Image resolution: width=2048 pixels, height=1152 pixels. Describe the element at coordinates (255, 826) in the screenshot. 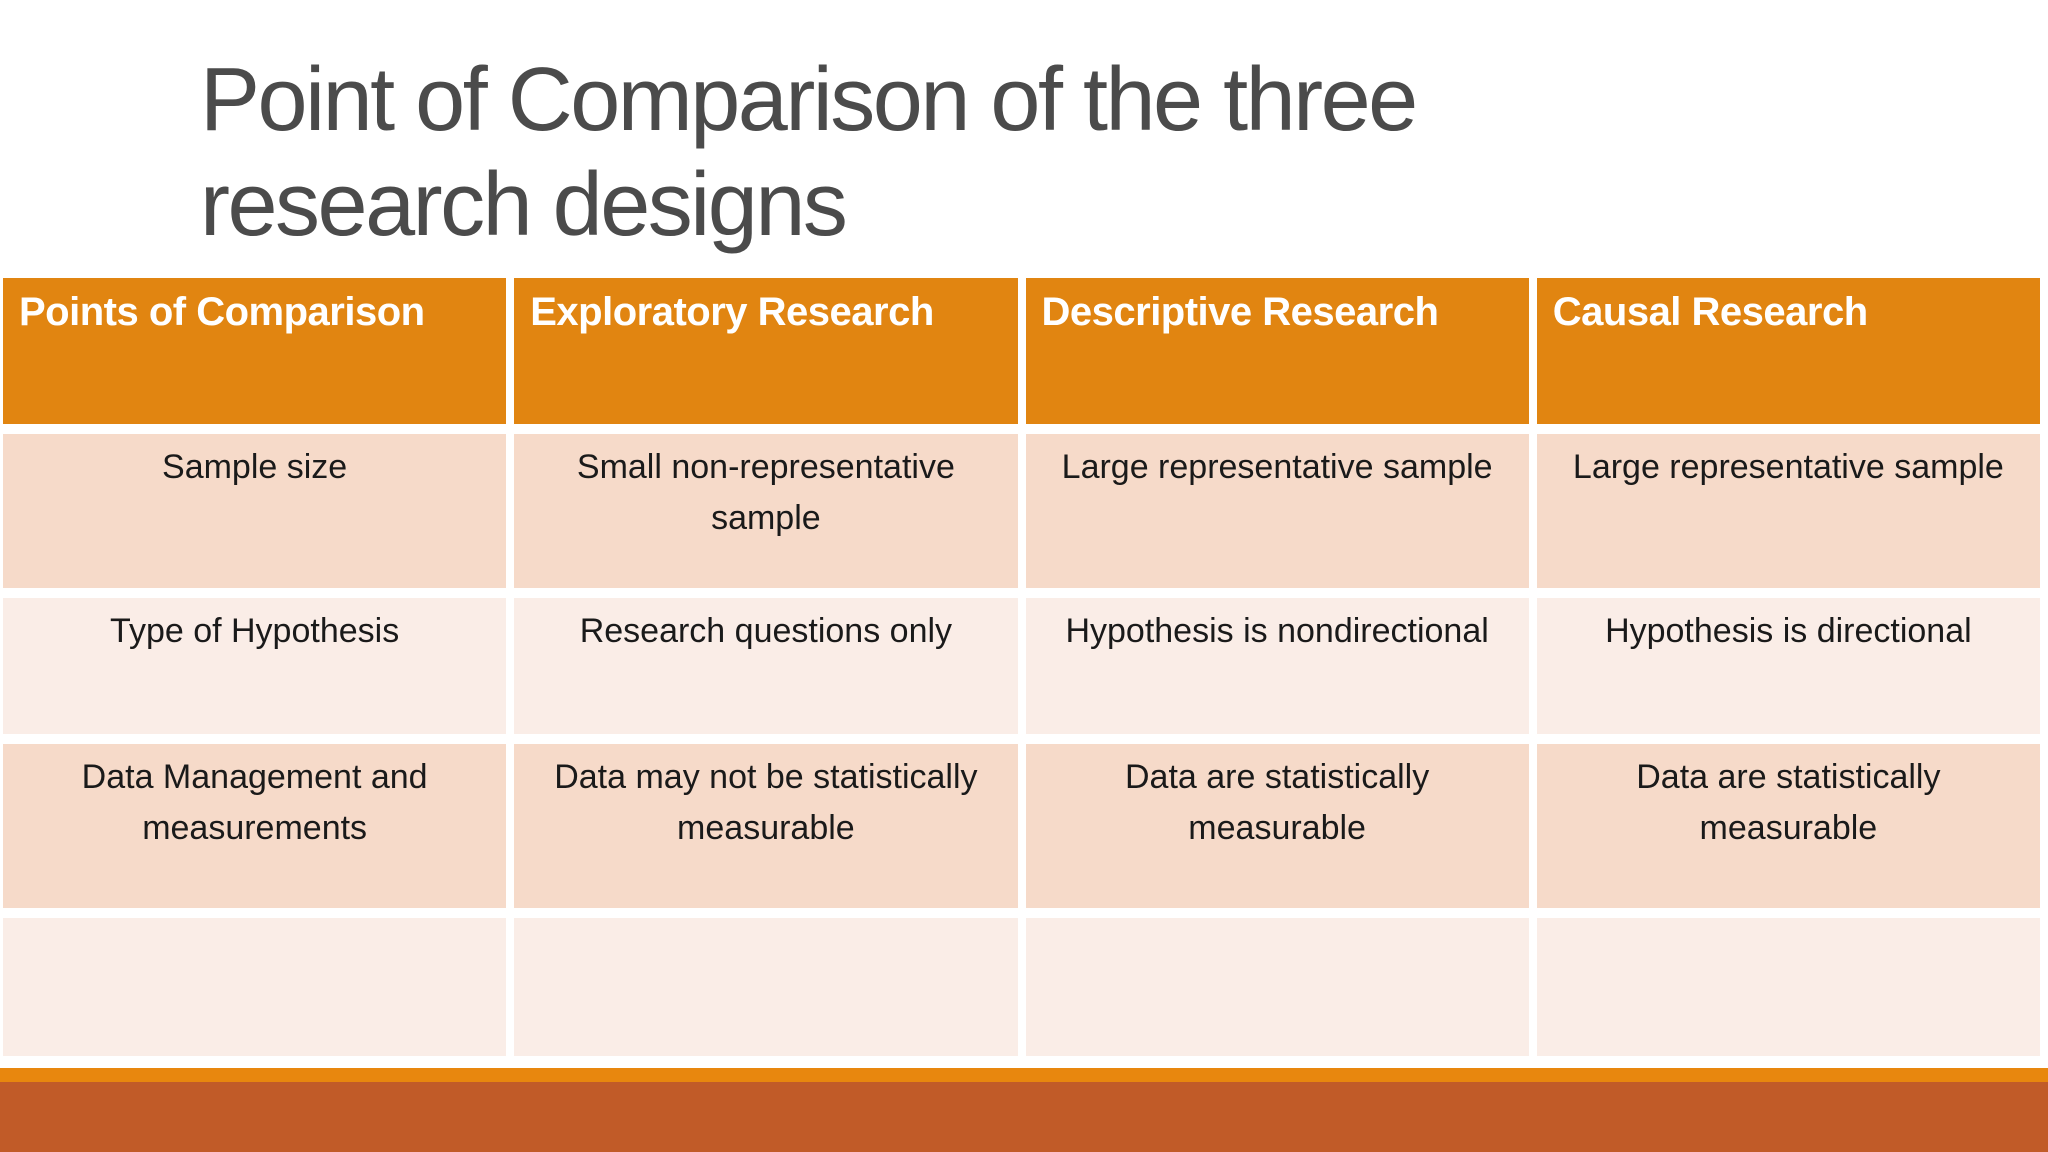

I see `table-cell: Data Management and measurements` at that location.